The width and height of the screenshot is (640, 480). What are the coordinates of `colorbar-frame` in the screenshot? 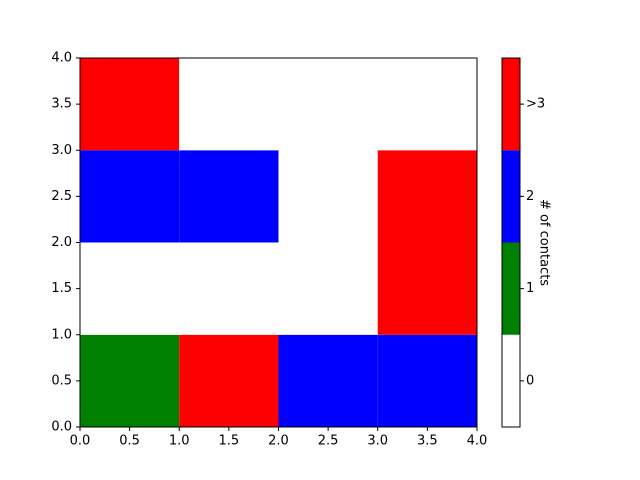 It's located at (511, 242).